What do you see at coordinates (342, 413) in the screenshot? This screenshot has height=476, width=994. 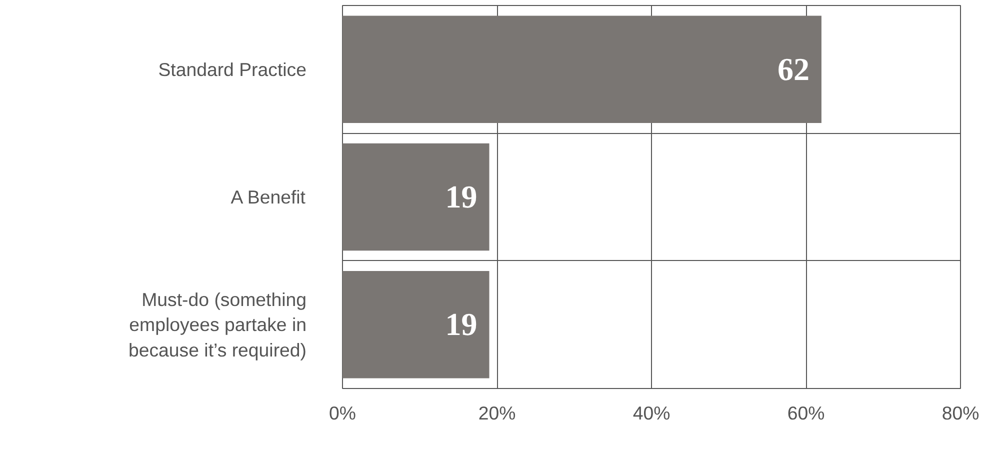 I see `x-tick-label: 0%` at bounding box center [342, 413].